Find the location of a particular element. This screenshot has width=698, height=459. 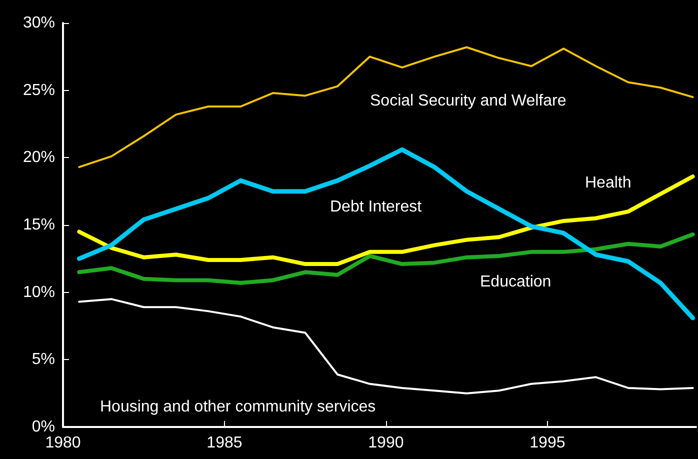

series-label: Education is located at coordinates (516, 282).